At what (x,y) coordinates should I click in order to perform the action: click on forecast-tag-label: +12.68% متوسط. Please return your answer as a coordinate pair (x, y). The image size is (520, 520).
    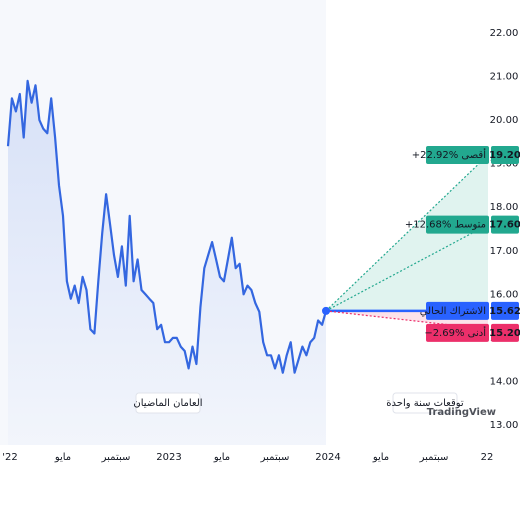
    Looking at the image, I should click on (445, 225).